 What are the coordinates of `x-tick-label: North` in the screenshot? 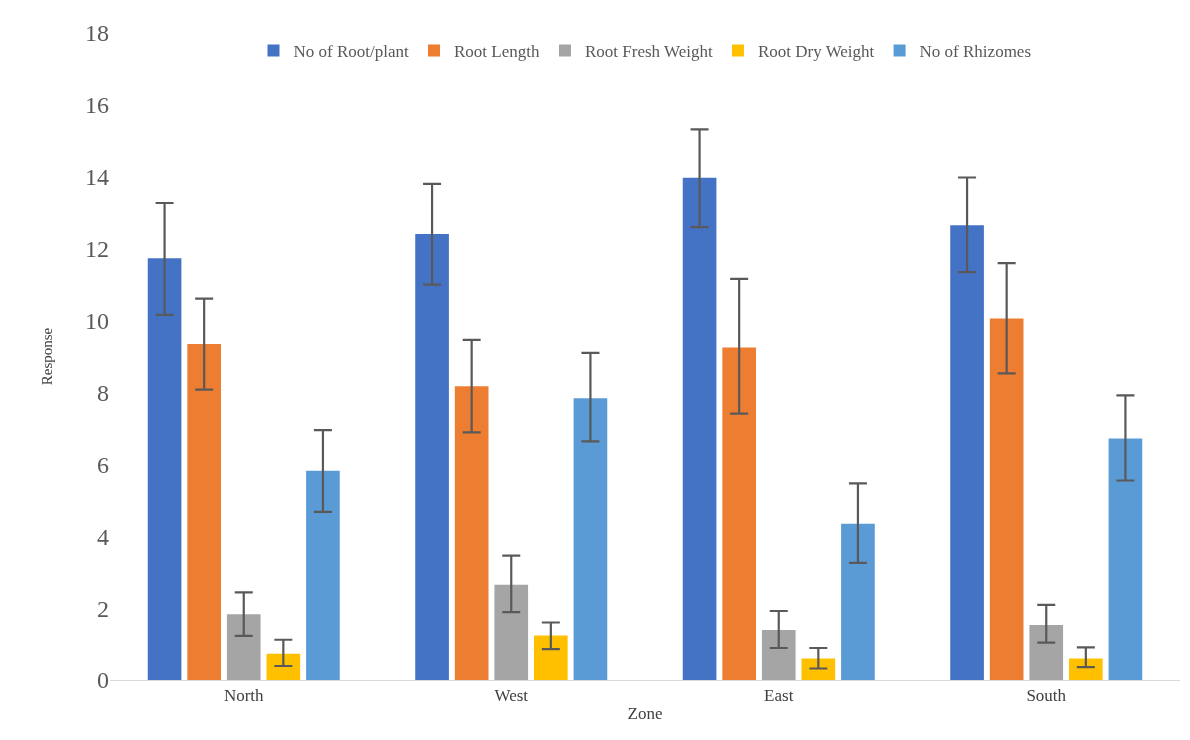 It's located at (244, 696).